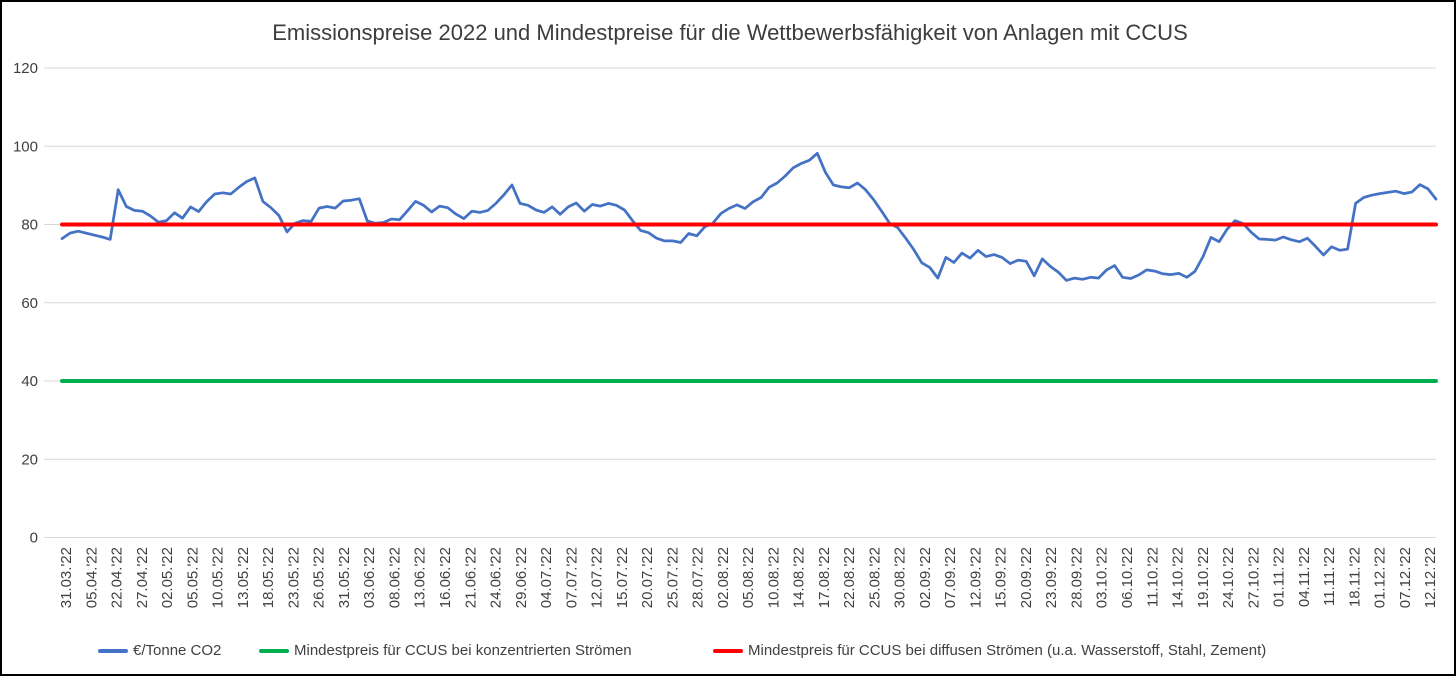  Describe the element at coordinates (91, 577) in the screenshot. I see `x-tick-label: 05.04.'22` at that location.